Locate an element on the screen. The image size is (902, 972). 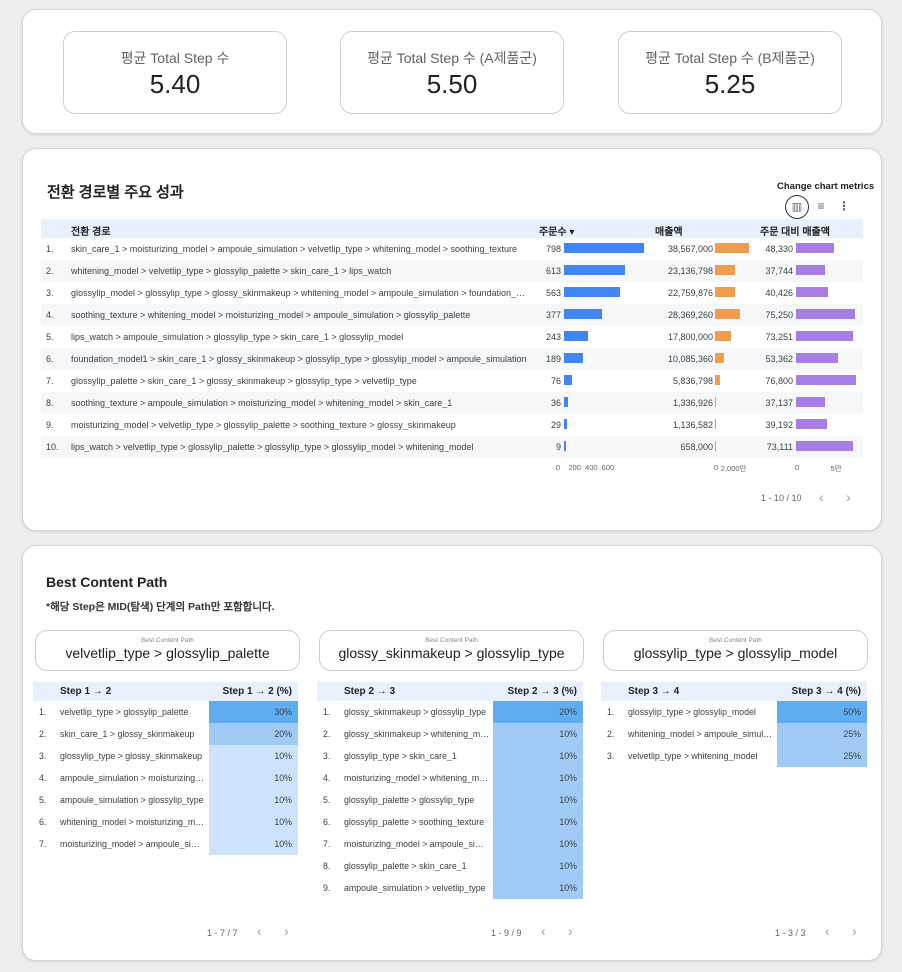
table-header: Step 2 → 3 Step 2 → 3 (%) is located at coordinates (450, 691).